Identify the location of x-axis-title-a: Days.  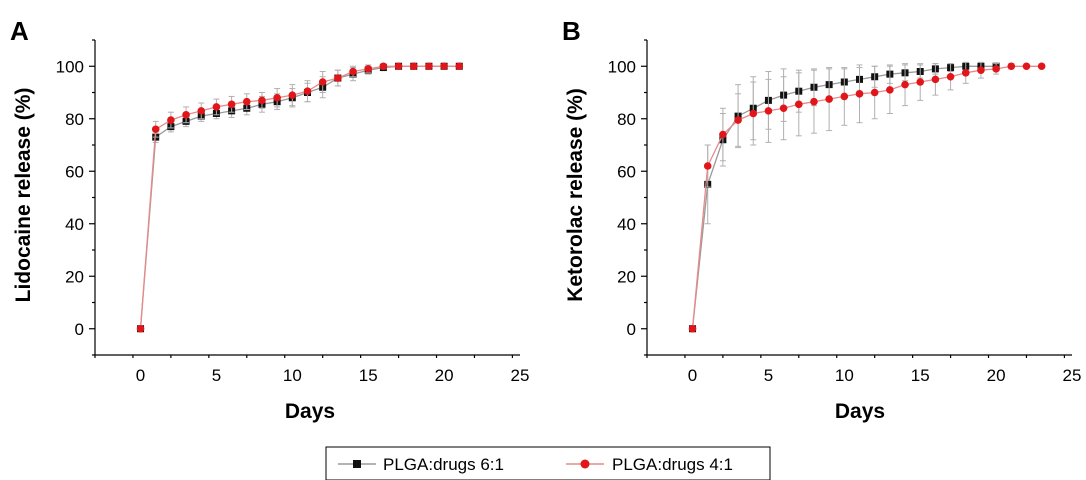
(310, 411).